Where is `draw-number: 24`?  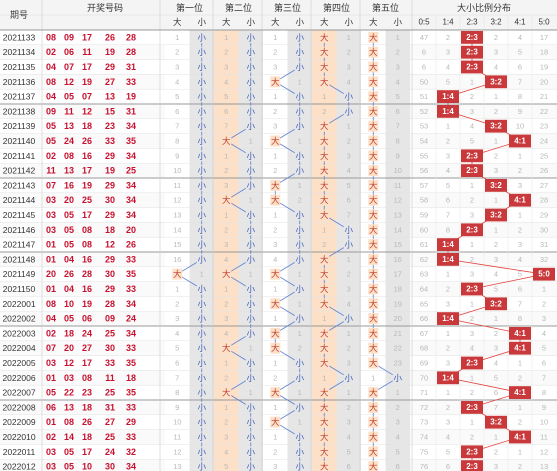
draw-number: 24 is located at coordinates (69, 141).